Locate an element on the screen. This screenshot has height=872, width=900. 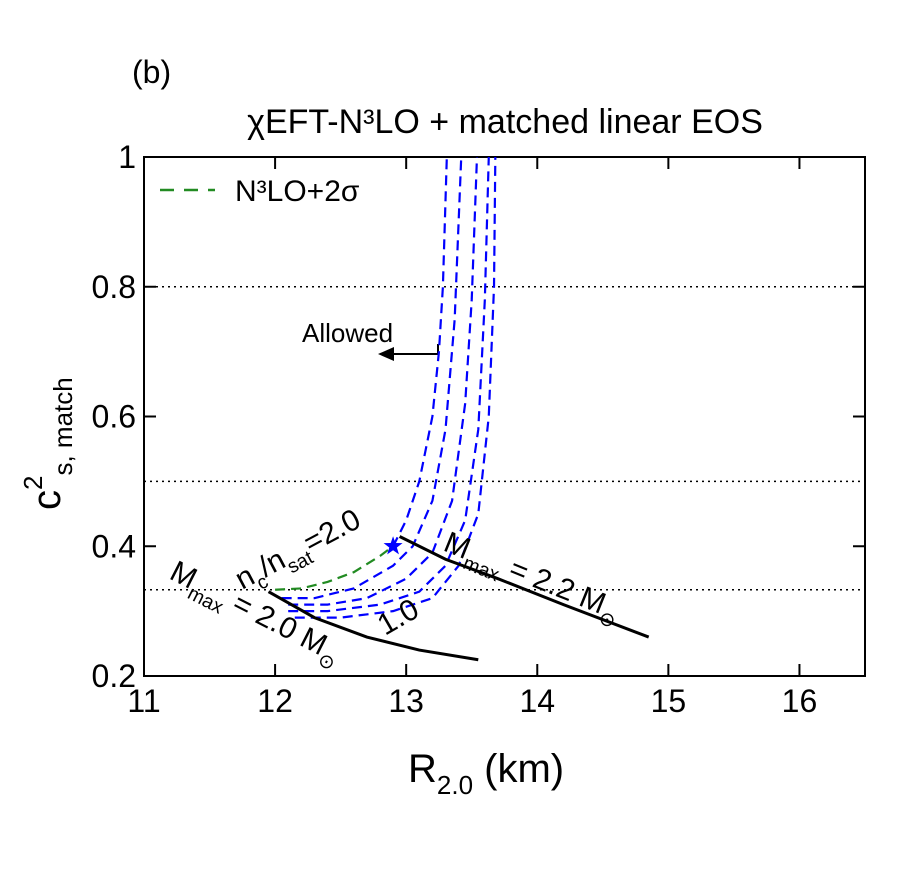
y-axis-label-part: c is located at coordinates (47, 500).